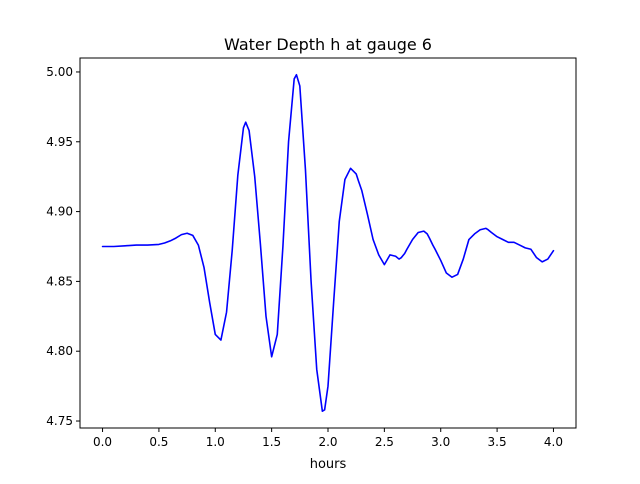 The height and width of the screenshot is (484, 640). Describe the element at coordinates (553, 442) in the screenshot. I see `x-tick-label: 4.0` at that location.